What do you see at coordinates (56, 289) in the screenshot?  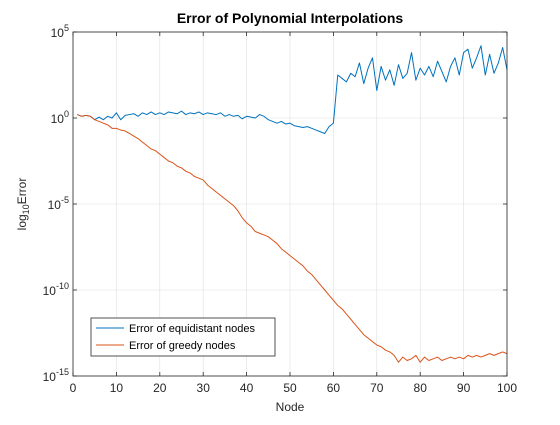 I see `y-tick-label: 10⁻¹⁰` at bounding box center [56, 289].